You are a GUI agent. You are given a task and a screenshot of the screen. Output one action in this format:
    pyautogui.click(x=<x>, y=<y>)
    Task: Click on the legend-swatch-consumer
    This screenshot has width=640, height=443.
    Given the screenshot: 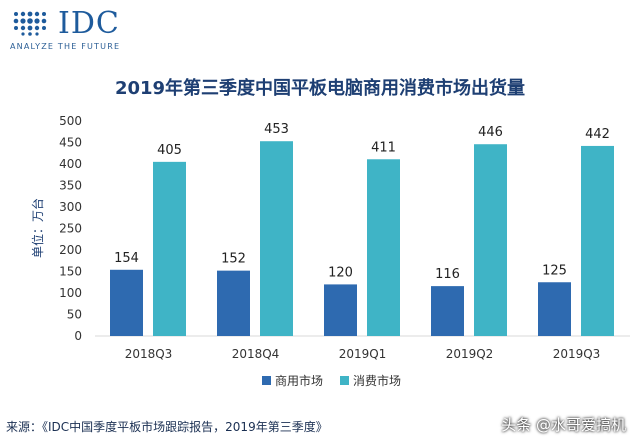 What is the action you would take?
    pyautogui.click(x=344, y=380)
    